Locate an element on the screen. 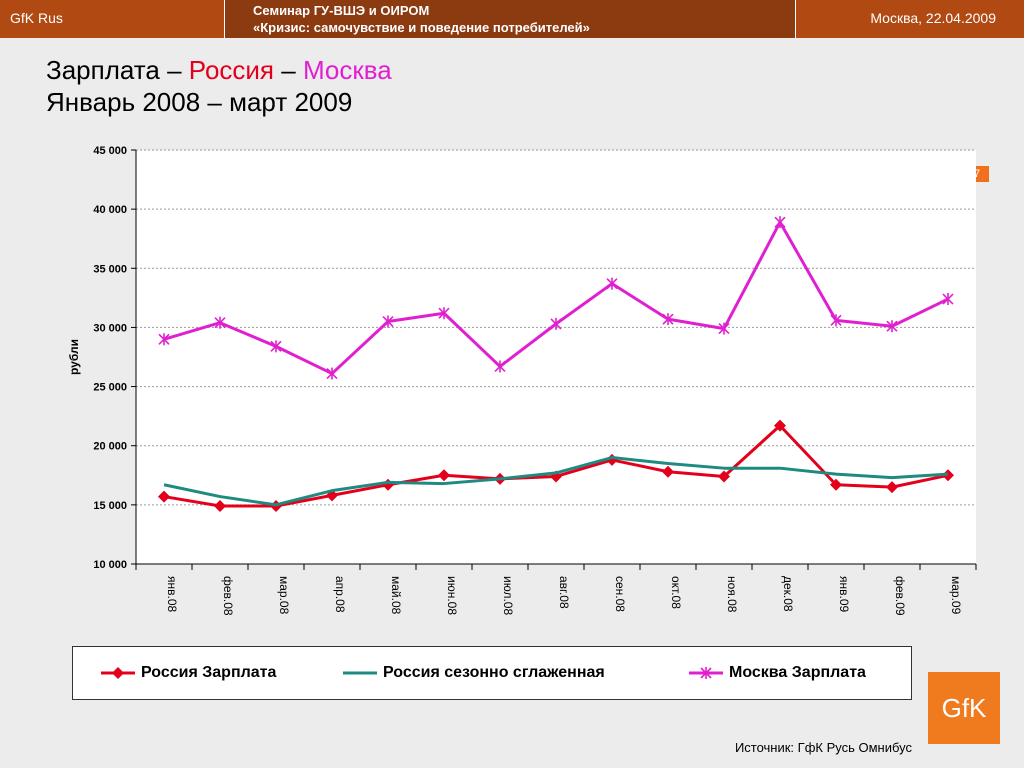 Image resolution: width=1024 pixels, height=768 pixels. x-tick-label: фев.08 is located at coordinates (228, 596).